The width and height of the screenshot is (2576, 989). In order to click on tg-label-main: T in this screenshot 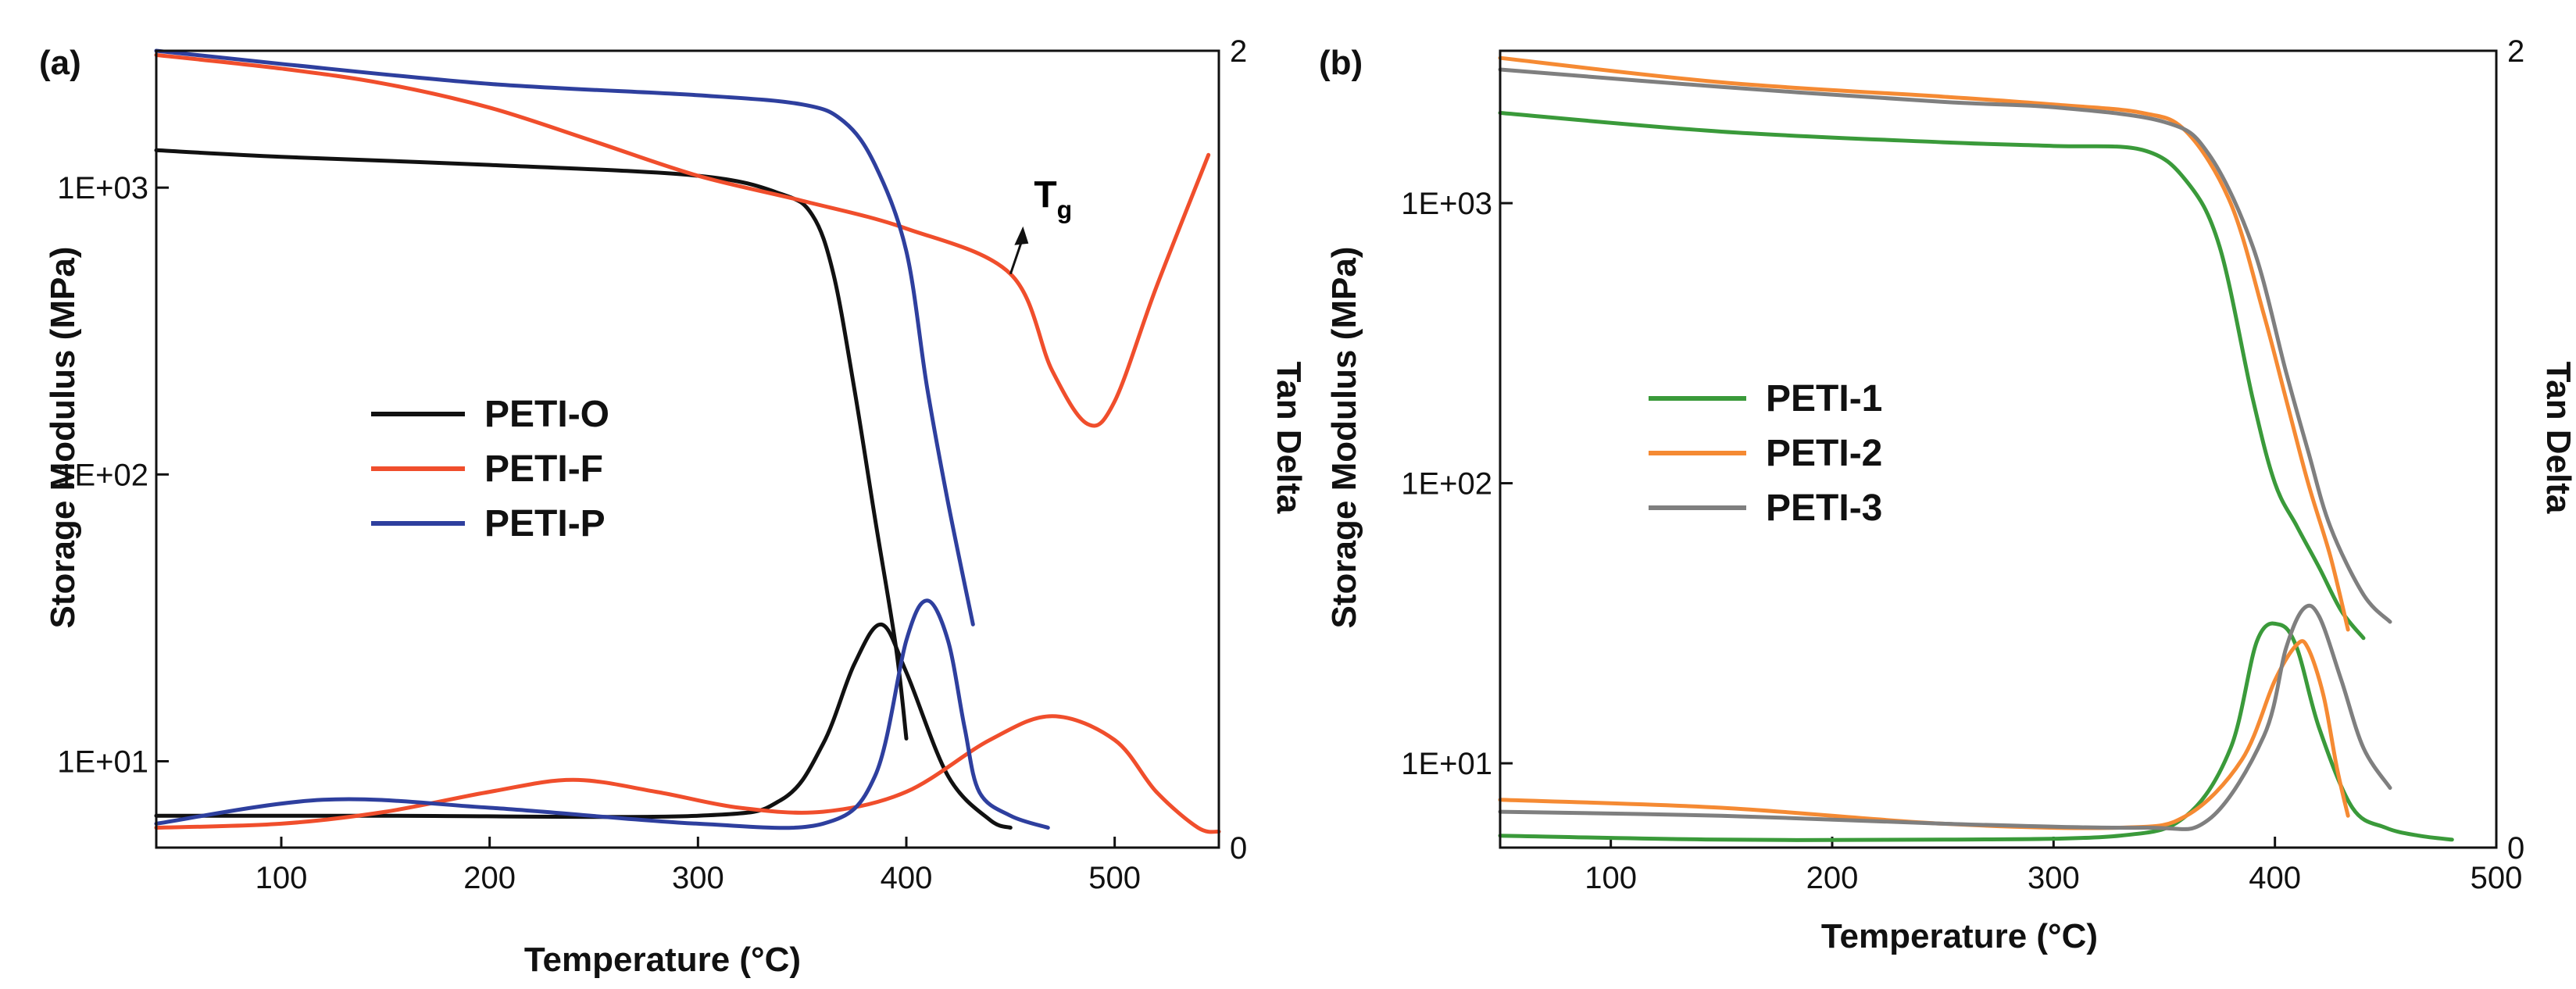, I will do `click(1045, 195)`.